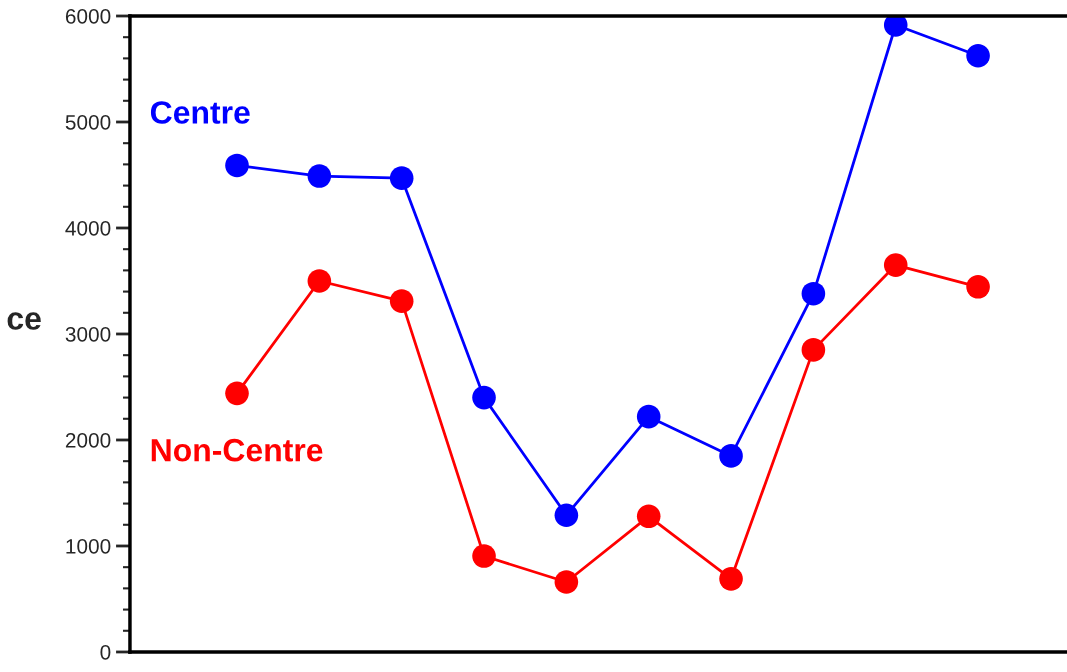  I want to click on y-tick-label: 5000, so click(88, 122).